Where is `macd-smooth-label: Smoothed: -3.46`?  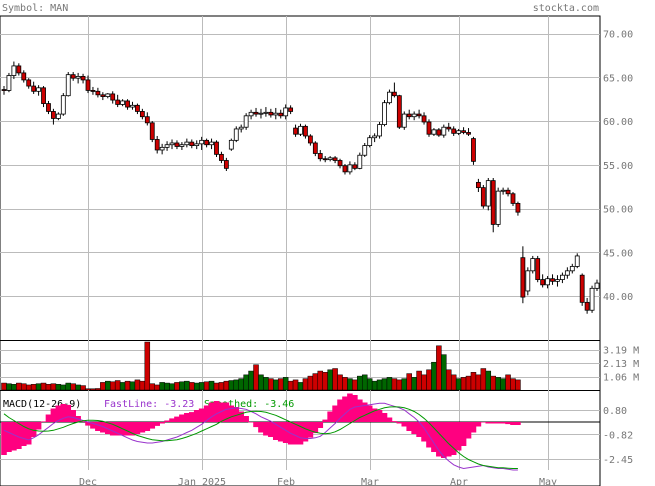 macd-smooth-label: Smoothed: -3.46 is located at coordinates (249, 404).